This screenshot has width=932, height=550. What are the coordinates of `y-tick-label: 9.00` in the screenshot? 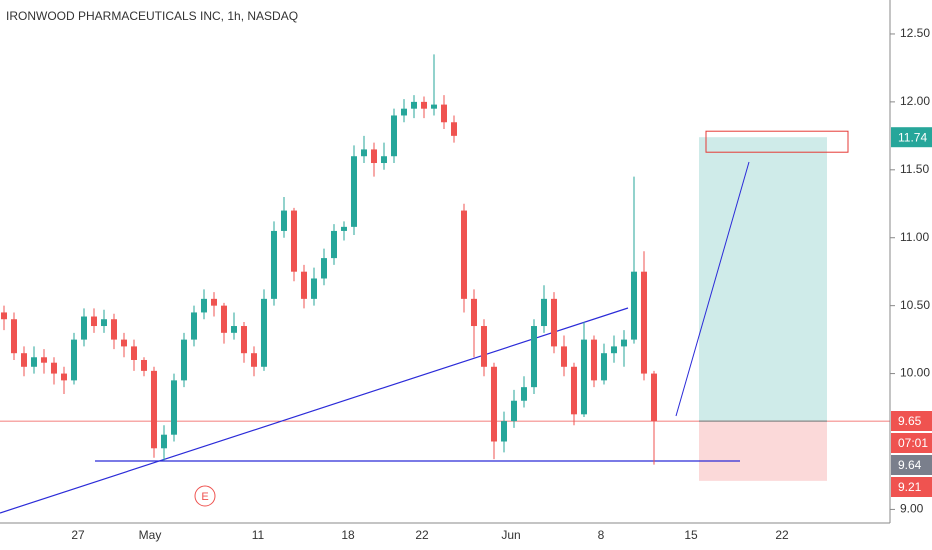 It's located at (912, 509).